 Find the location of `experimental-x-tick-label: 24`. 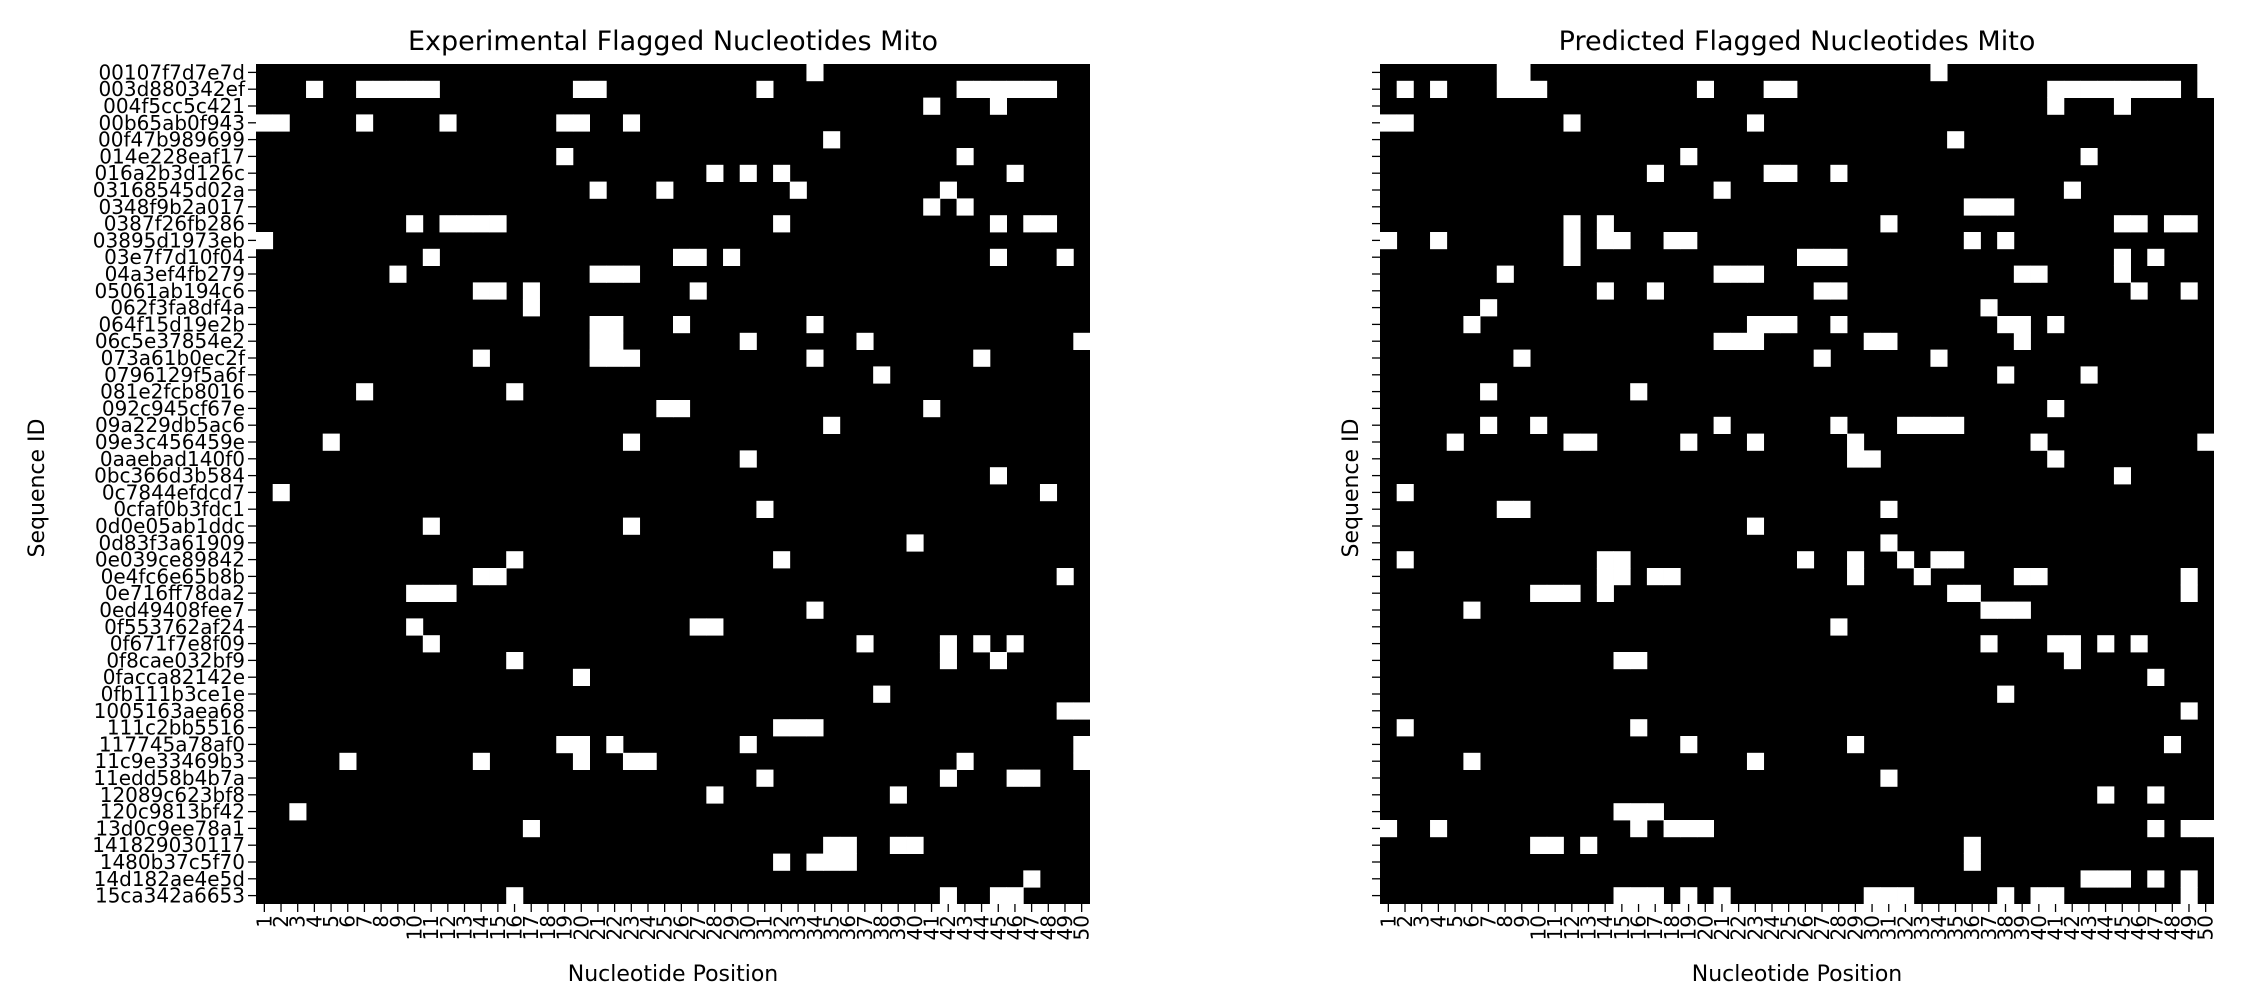

experimental-x-tick-label: 24 is located at coordinates (648, 927).